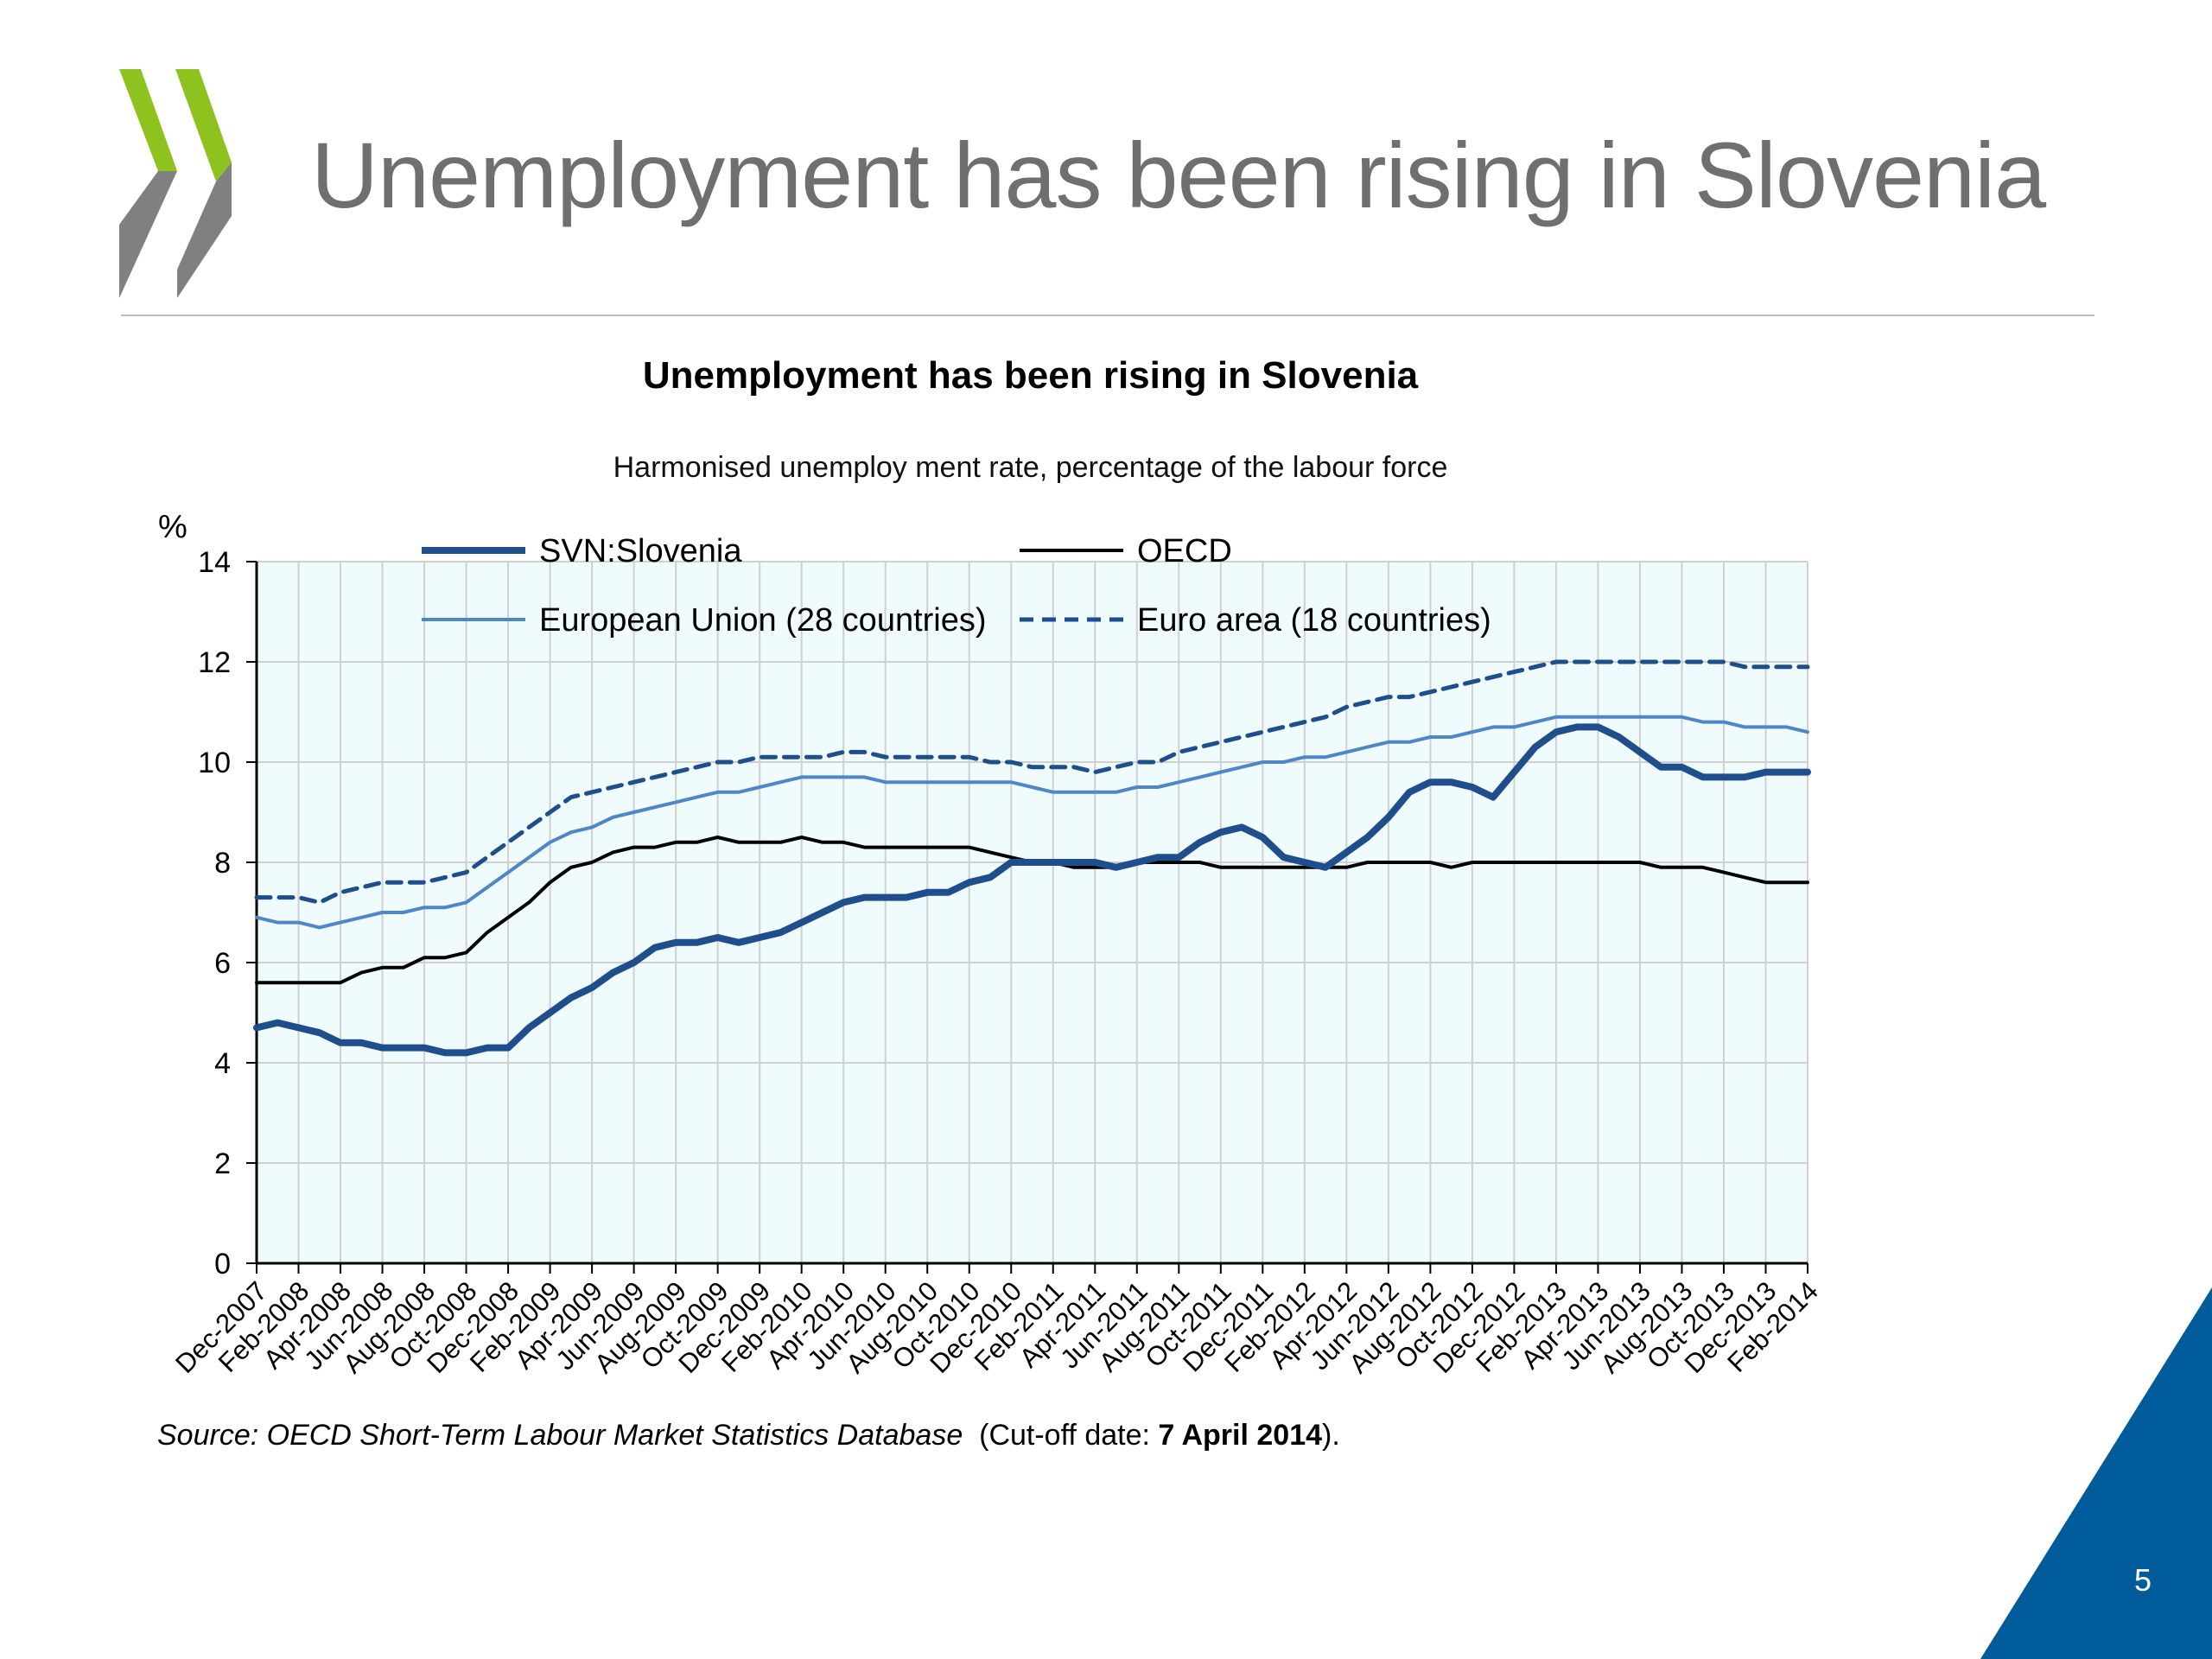  What do you see at coordinates (214, 562) in the screenshot?
I see `y-tick-label: 14` at bounding box center [214, 562].